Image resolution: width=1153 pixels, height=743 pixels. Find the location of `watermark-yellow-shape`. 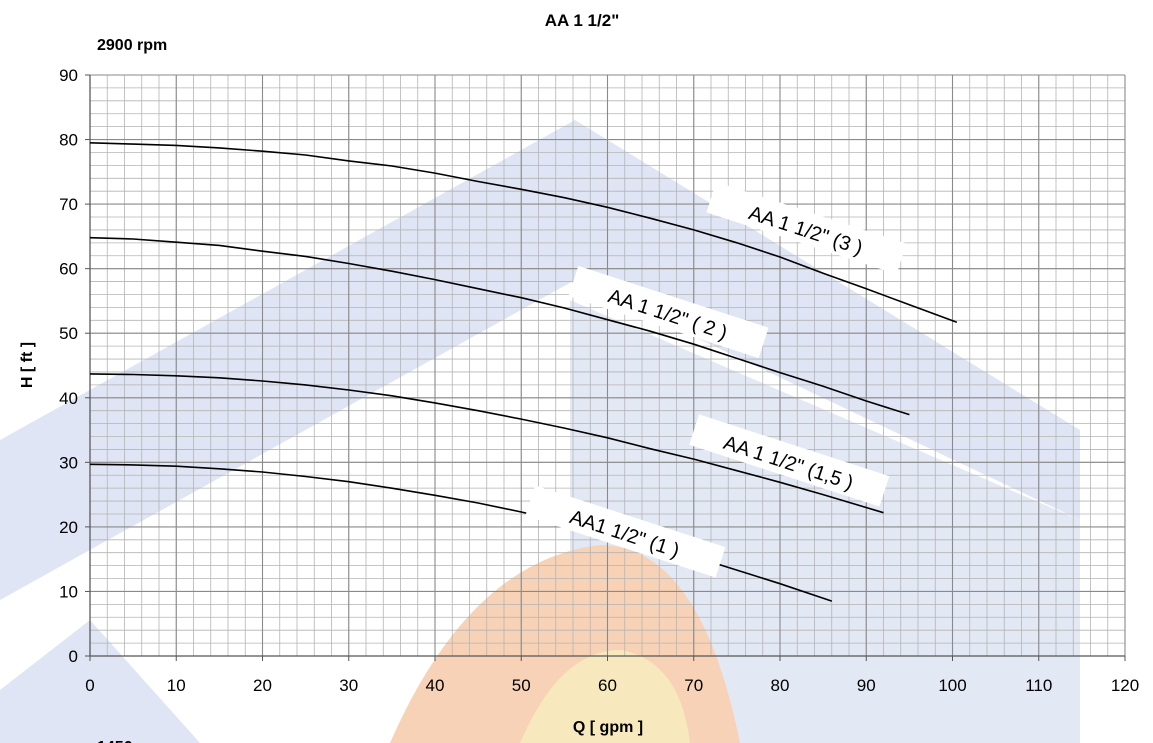

watermark-yellow-shape is located at coordinates (605, 696).